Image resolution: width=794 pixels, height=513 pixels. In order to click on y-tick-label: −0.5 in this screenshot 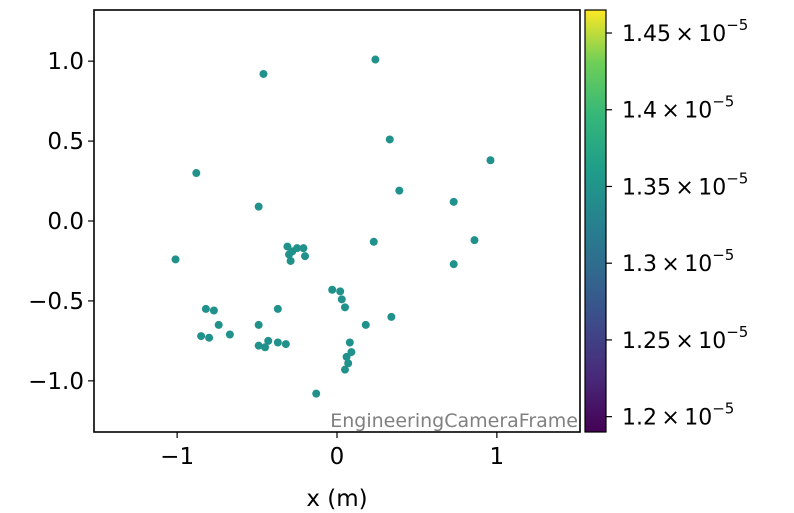, I will do `click(56, 302)`.